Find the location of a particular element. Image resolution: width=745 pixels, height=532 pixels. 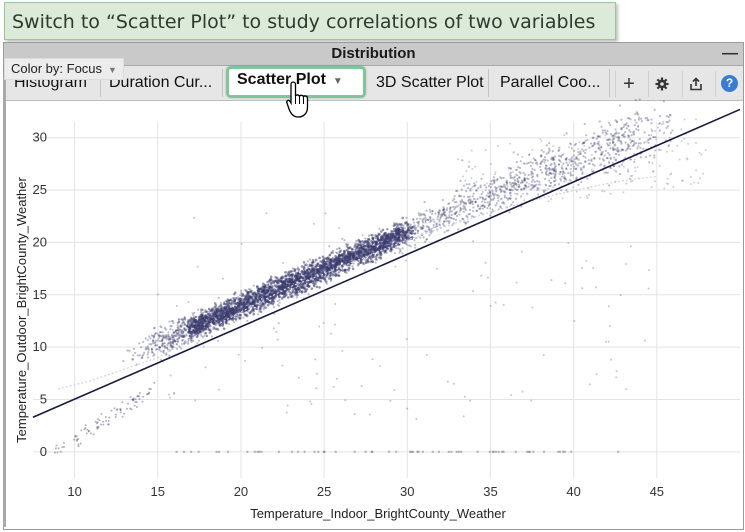

help-button: ? is located at coordinates (728, 84).